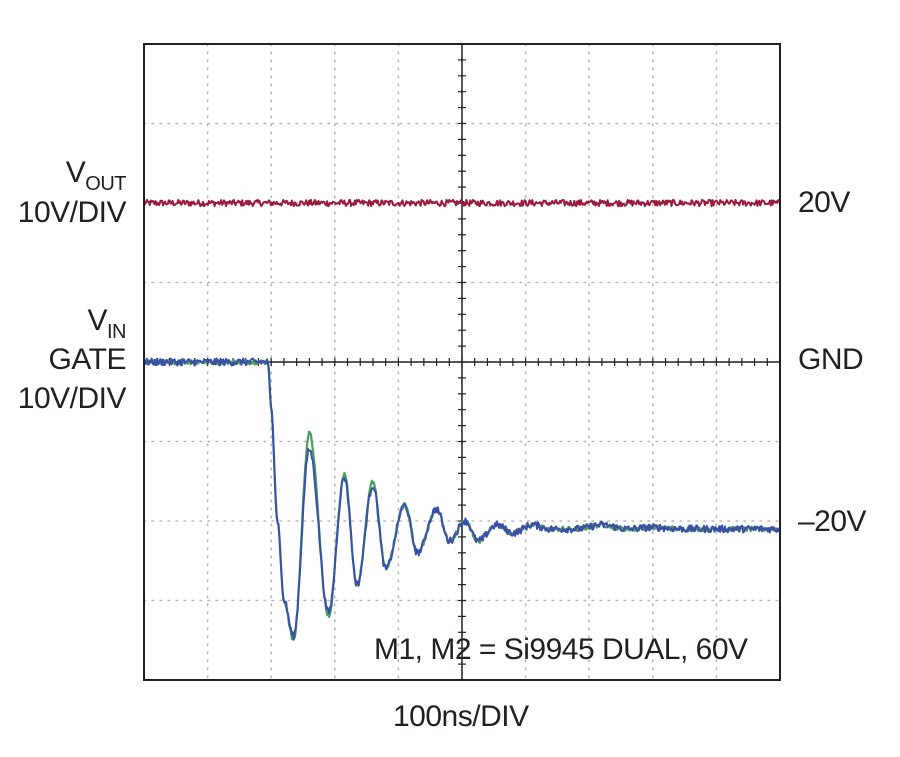 This screenshot has height=757, width=900. Describe the element at coordinates (87, 359) in the screenshot. I see `vin-gate-label: GATE` at that location.